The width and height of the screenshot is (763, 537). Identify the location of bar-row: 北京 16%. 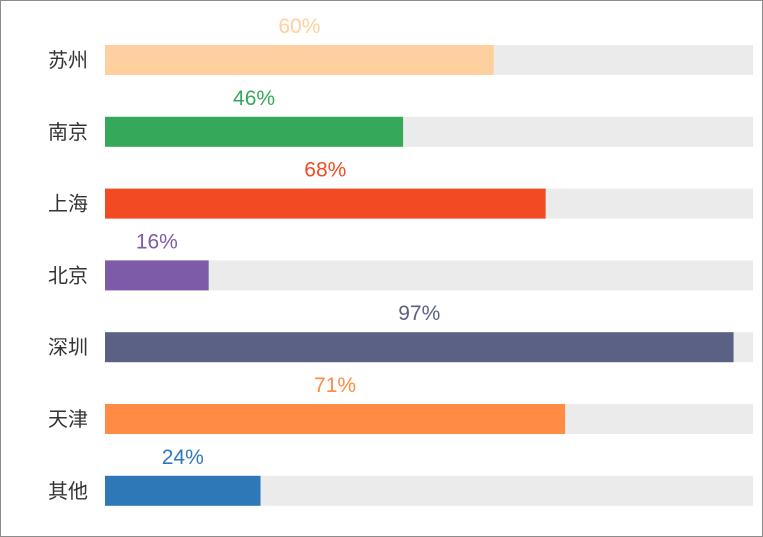
(400, 260).